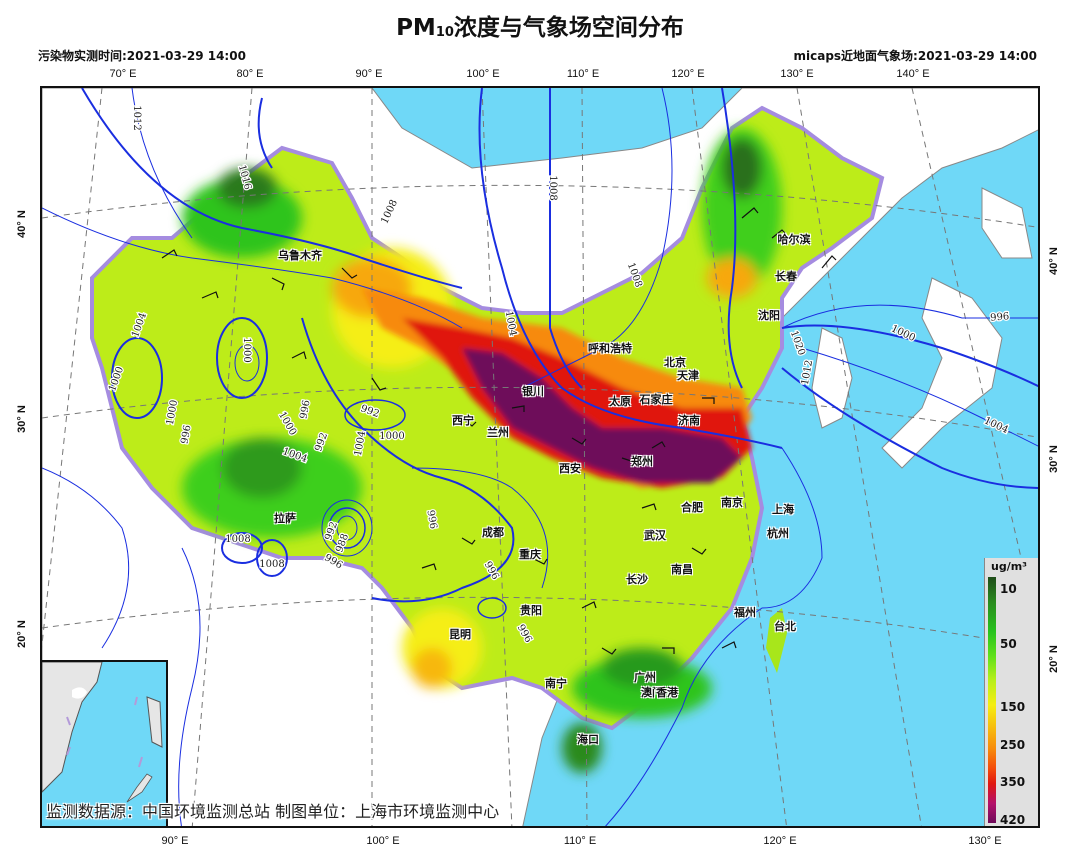 The height and width of the screenshot is (865, 1080). What do you see at coordinates (1011, 692) in the screenshot?
I see `pm10-colorbar-legend: ug/m³ 10 50 150 250 350 420` at bounding box center [1011, 692].